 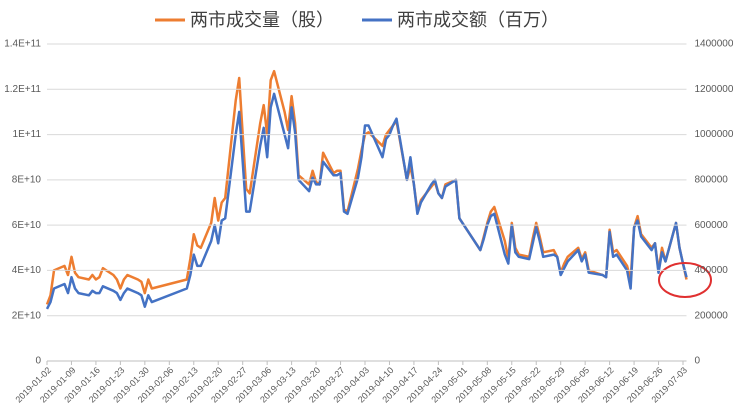 I want to click on y-tick-label: 1.2E+11, so click(x=22, y=89).